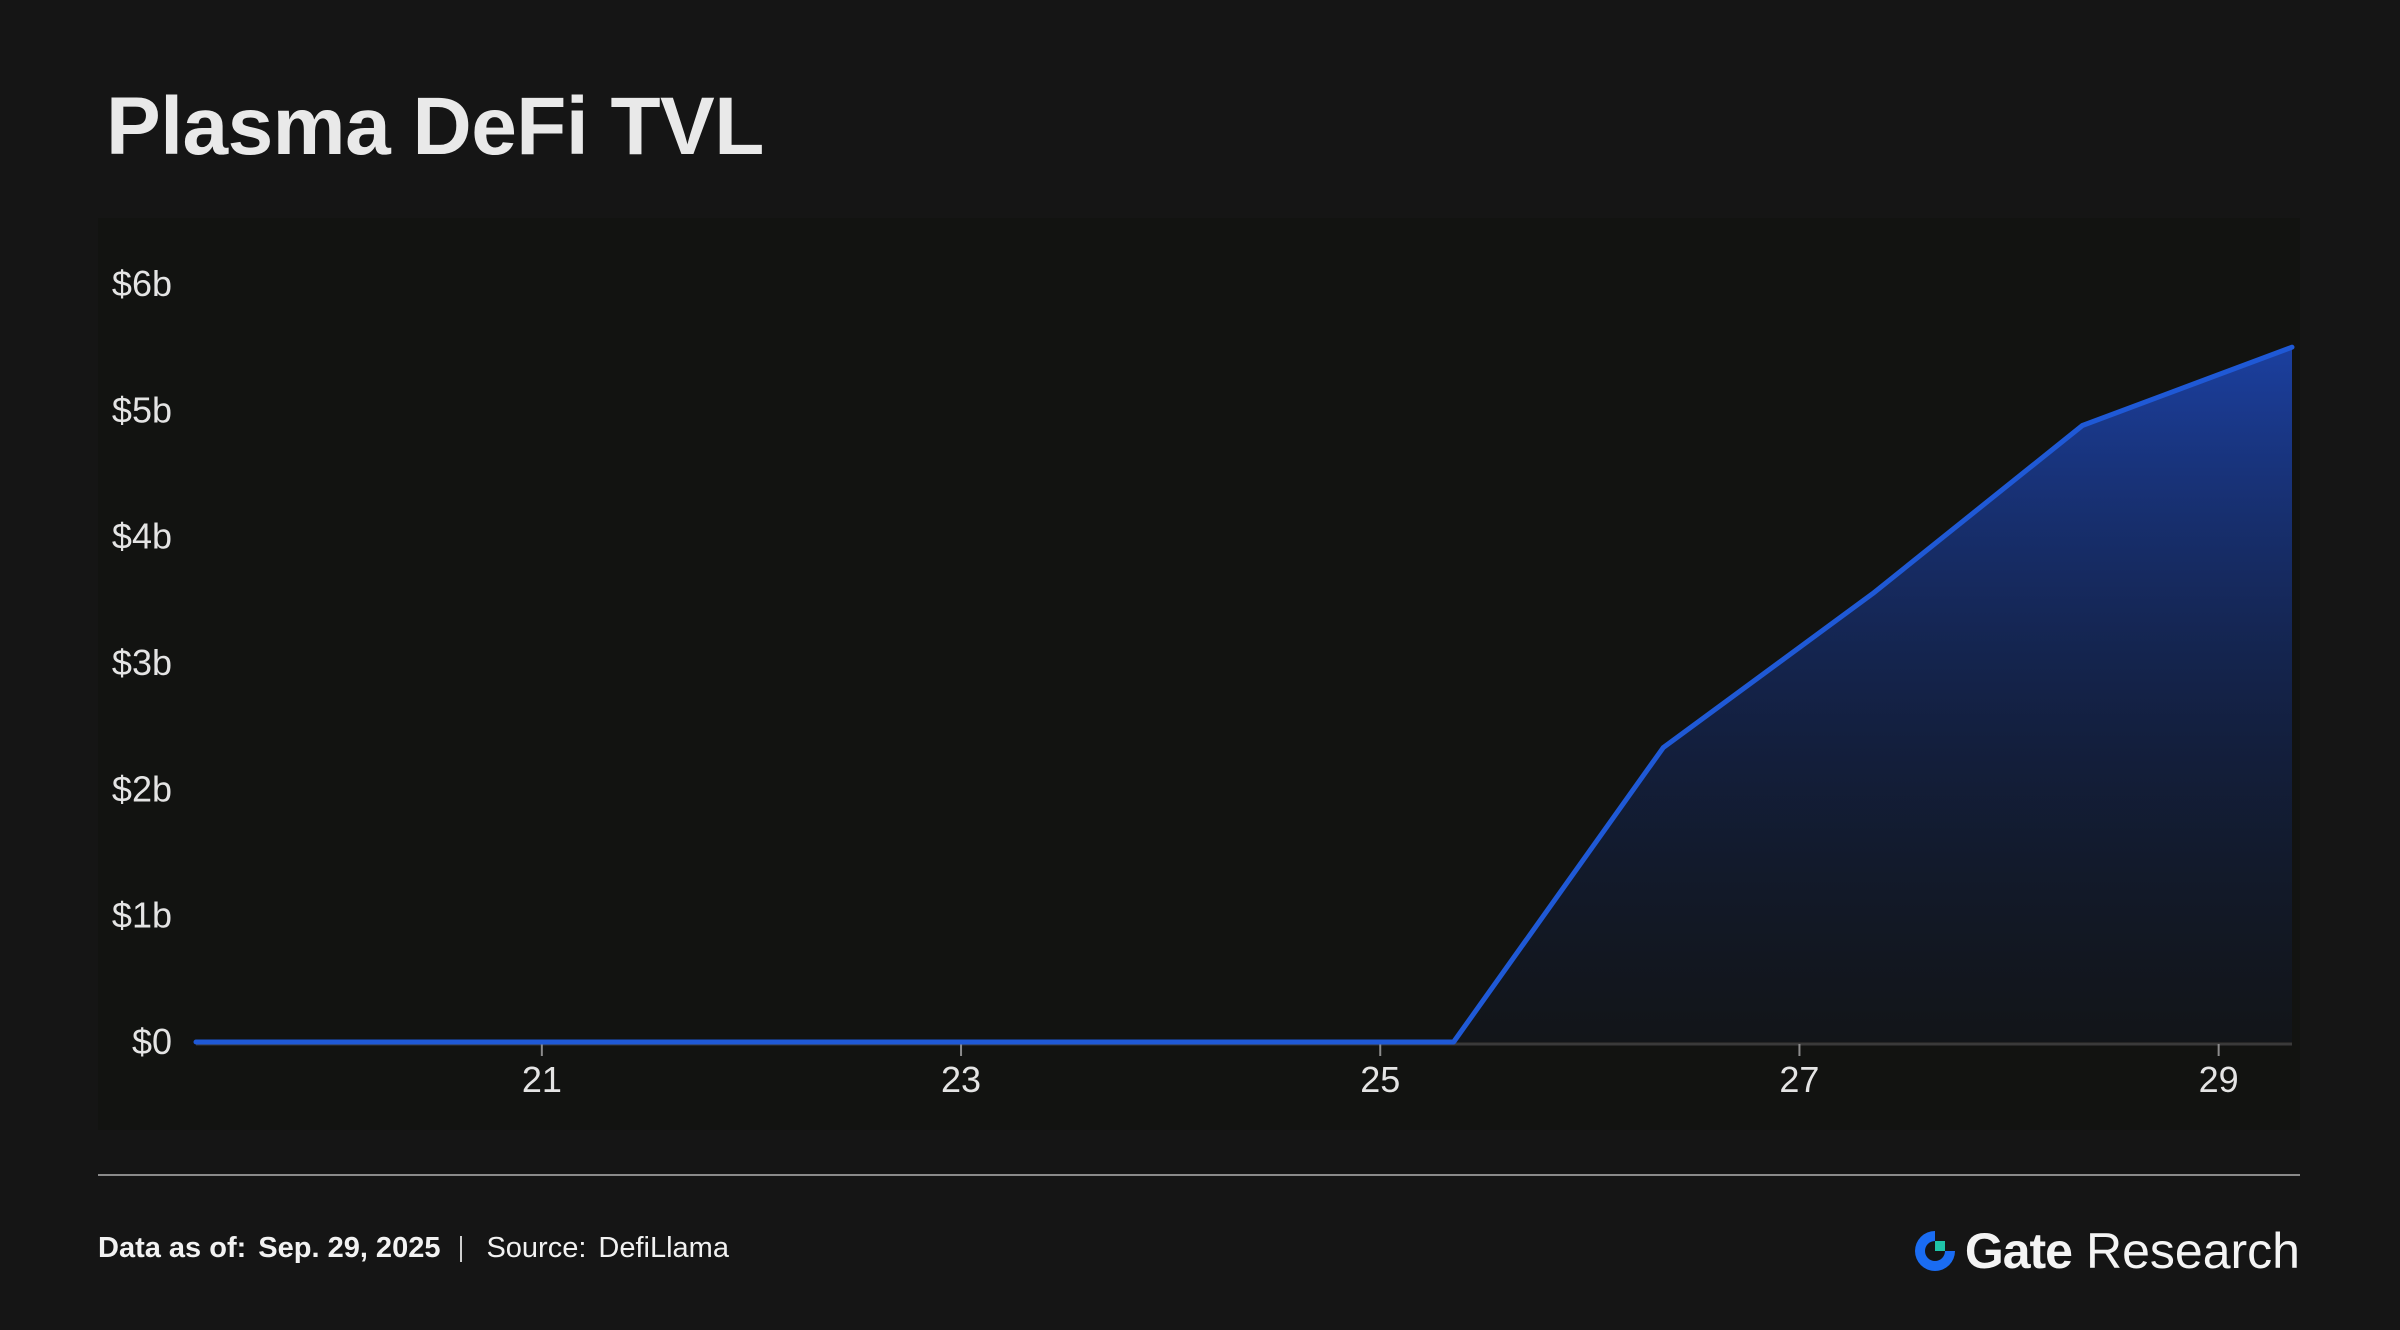  I want to click on y-axis-labels: $0 $1b $2b $3b $4b $5b $6b, so click(142, 662).